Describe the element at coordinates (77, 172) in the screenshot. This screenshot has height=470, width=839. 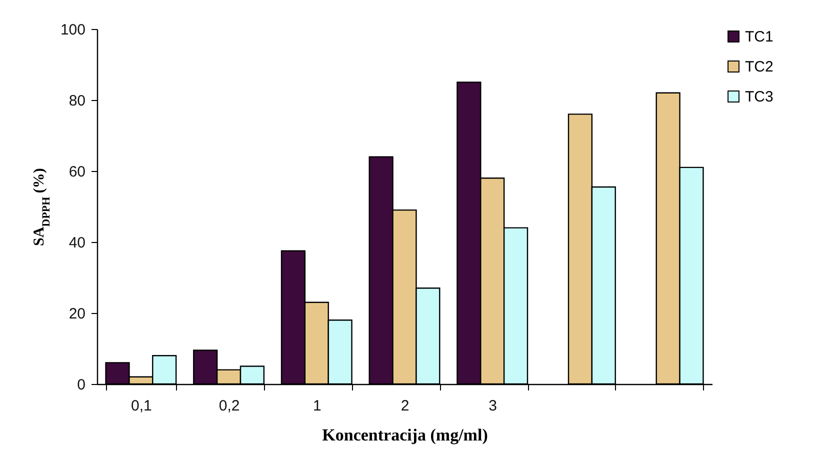
I see `y-tick-label: 60` at that location.